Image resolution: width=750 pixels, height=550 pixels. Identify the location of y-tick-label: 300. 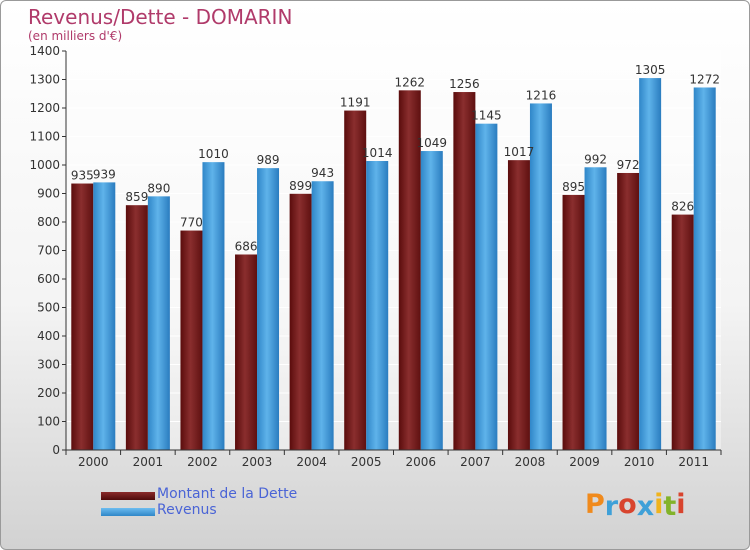
(48, 365).